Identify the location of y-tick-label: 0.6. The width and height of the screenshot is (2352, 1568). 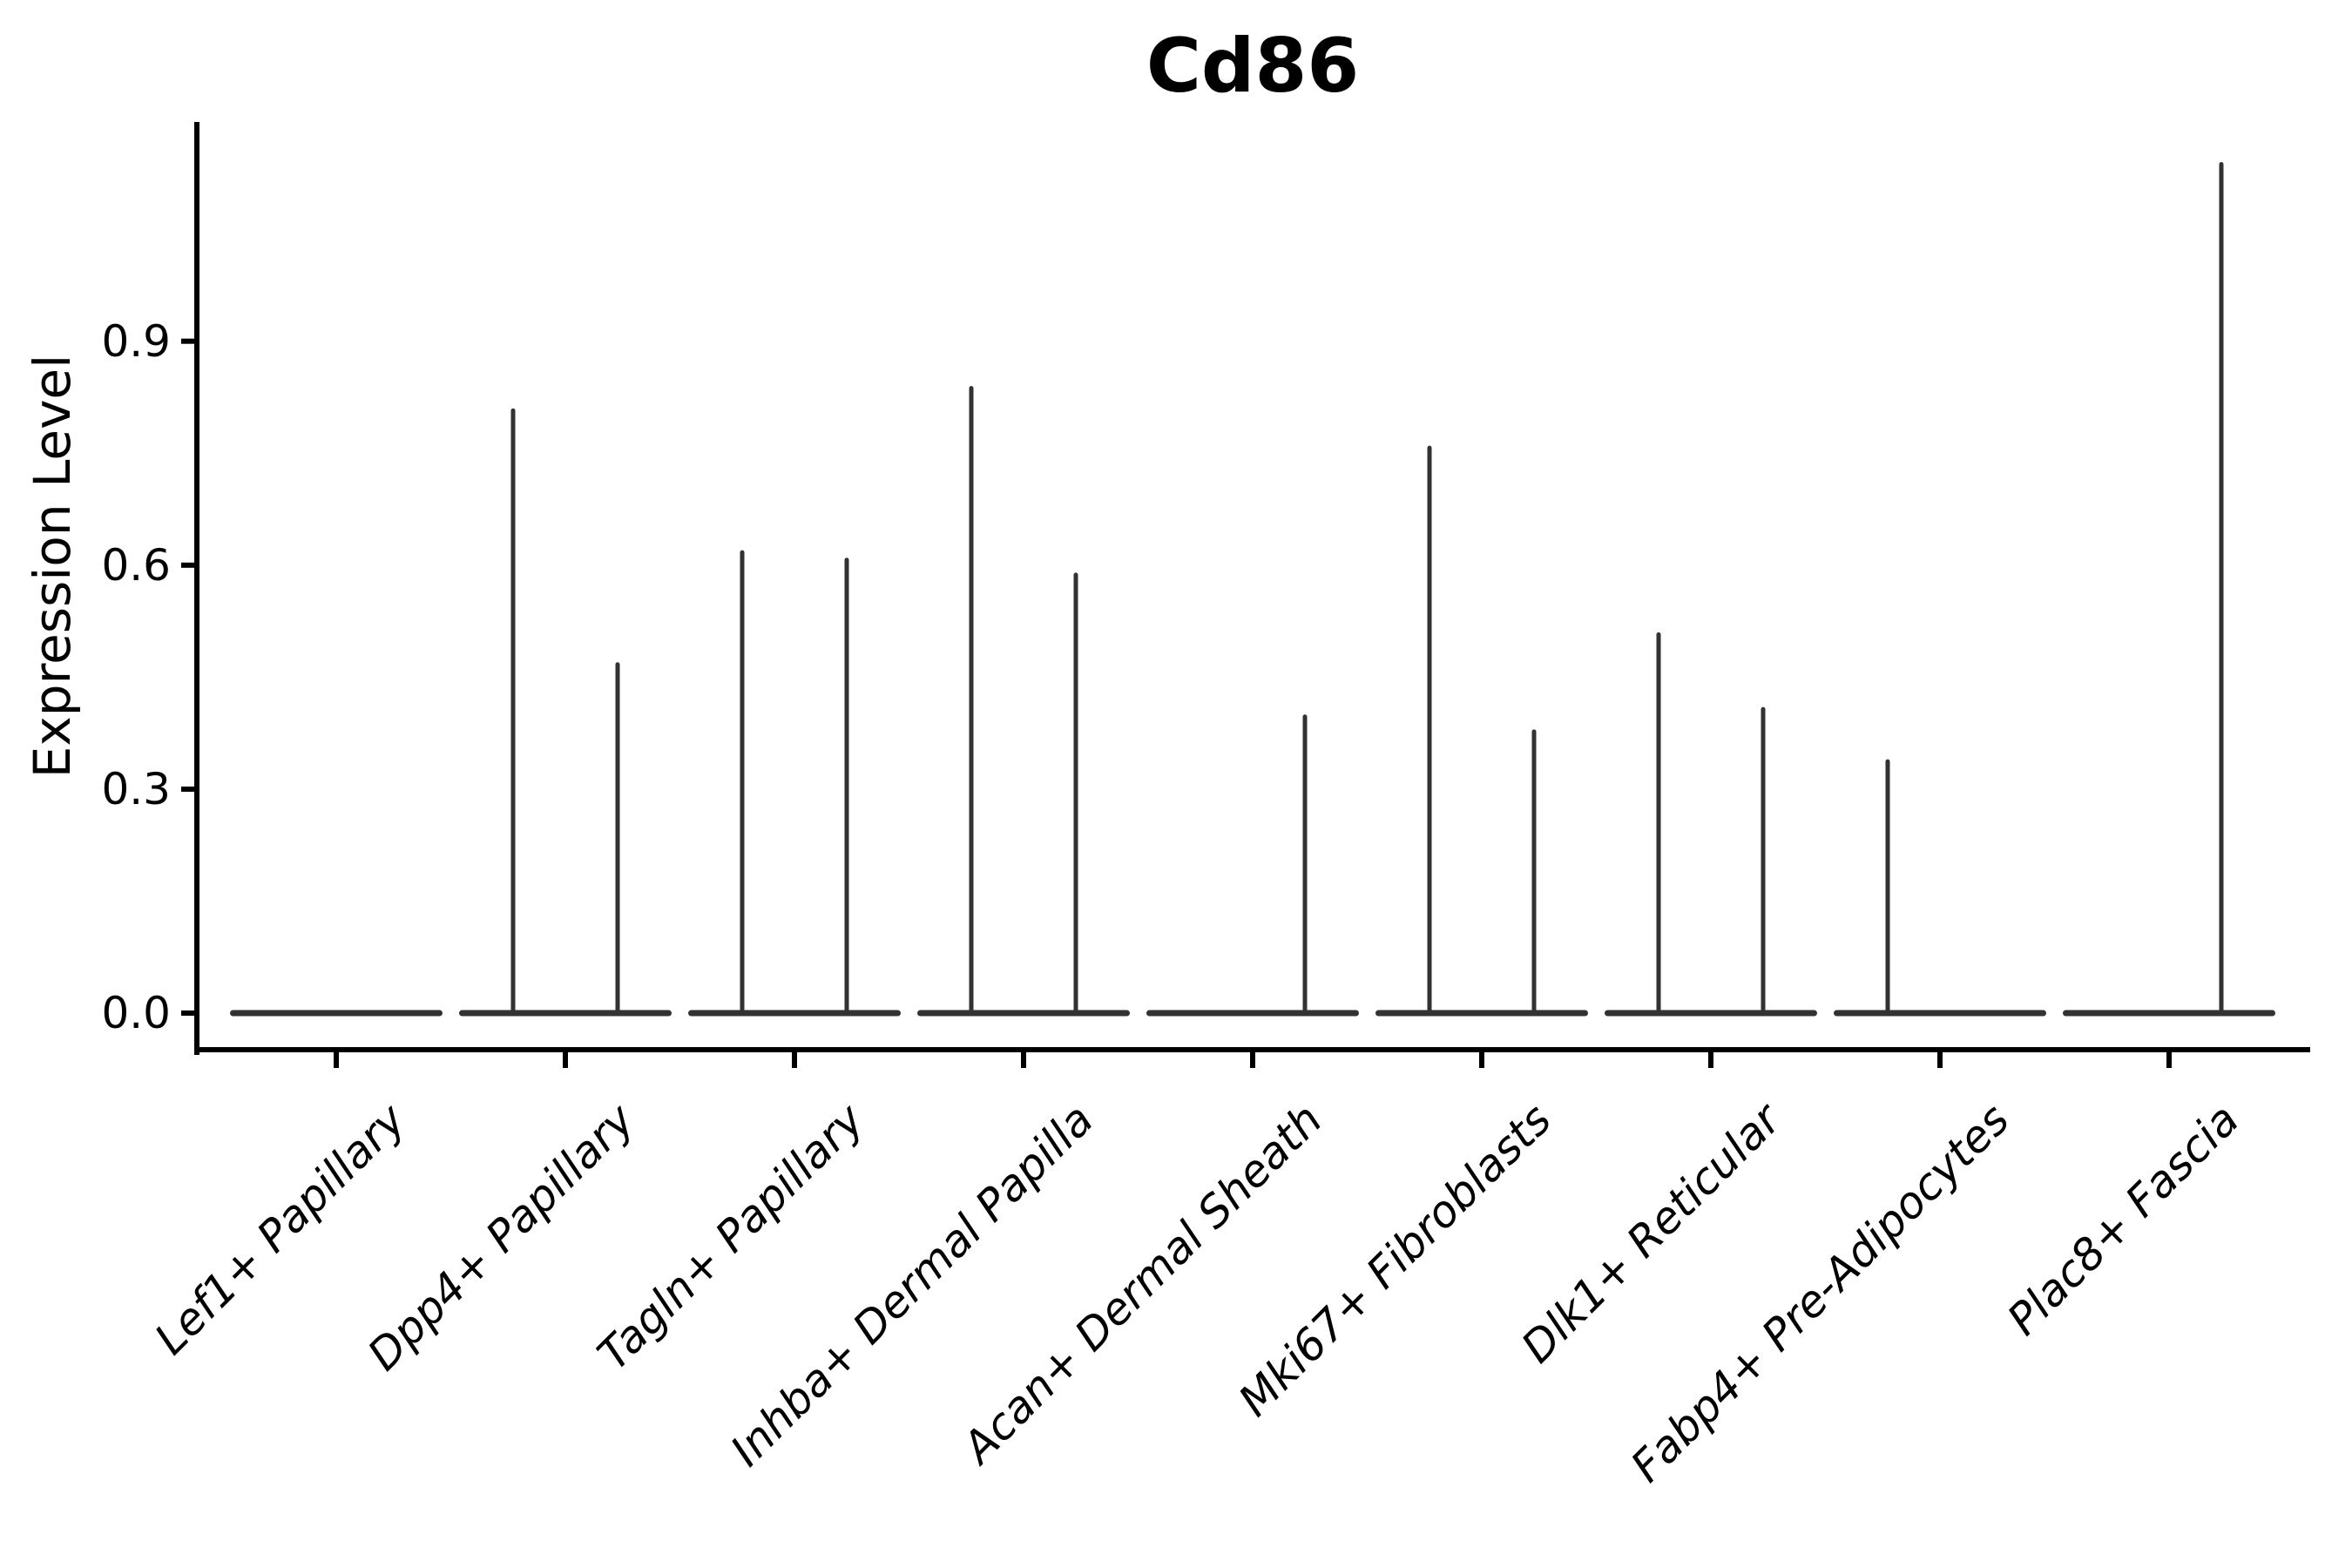
(136, 565).